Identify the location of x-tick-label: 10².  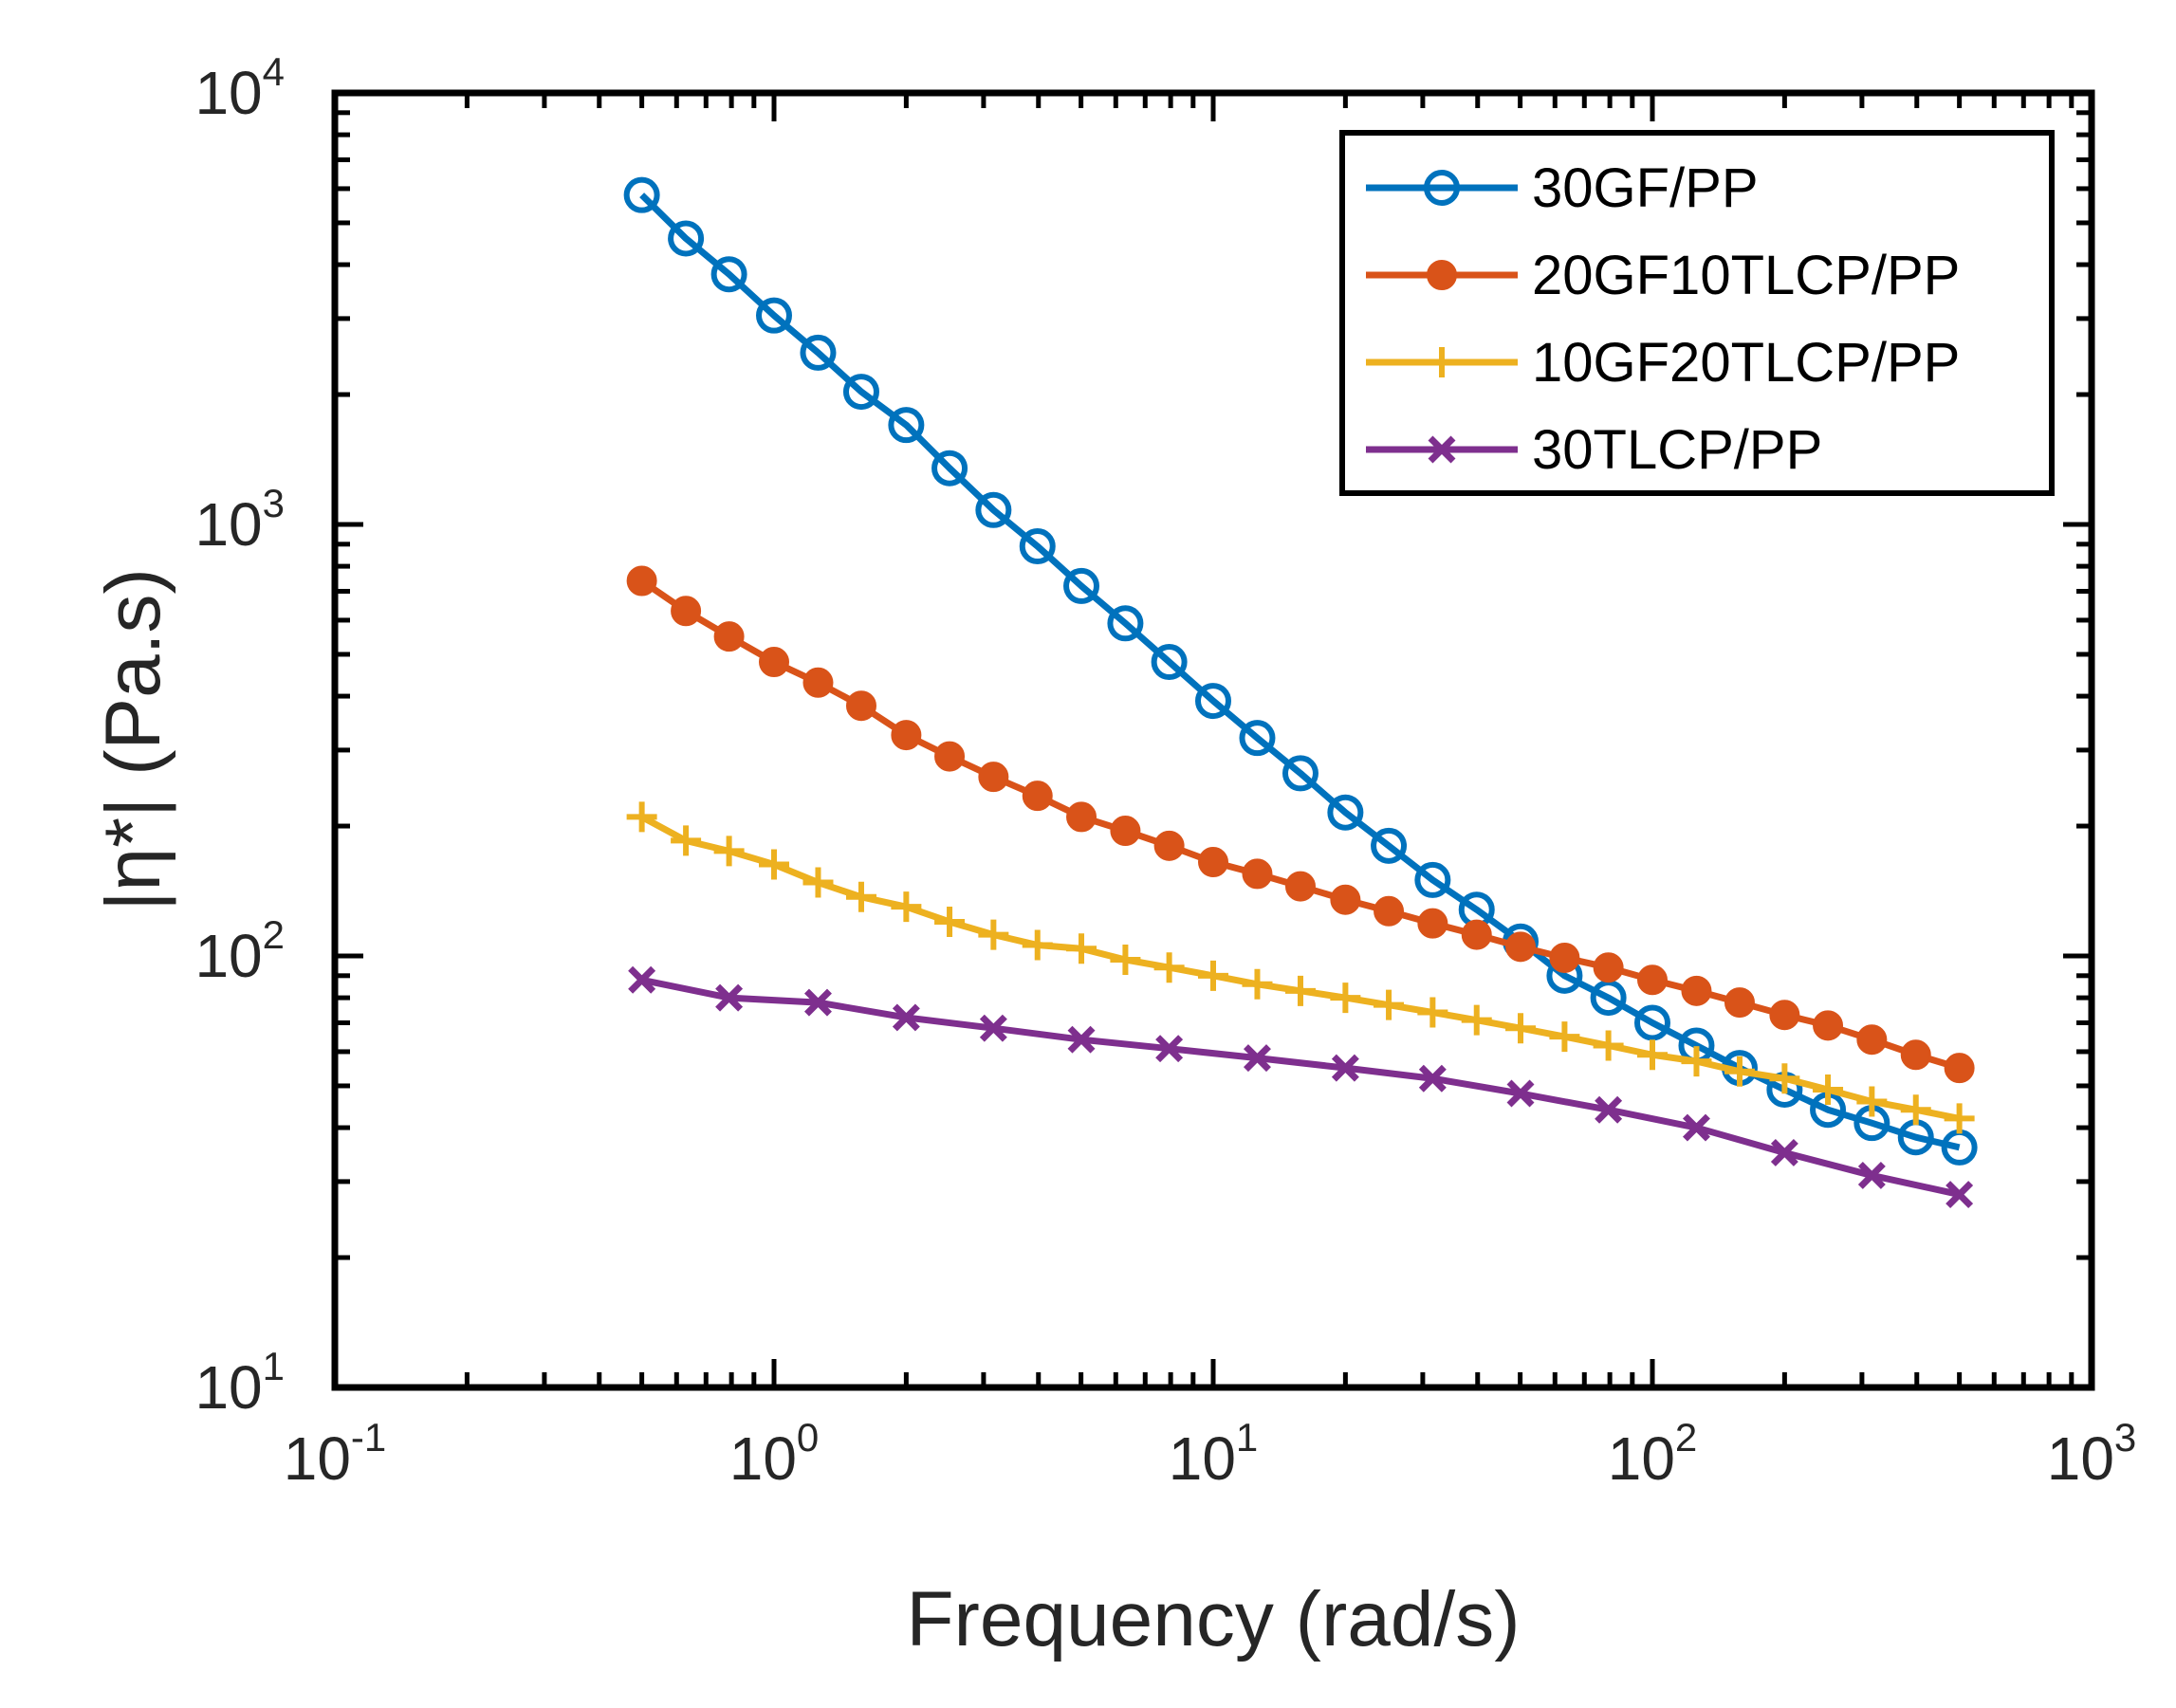
(1653, 1454).